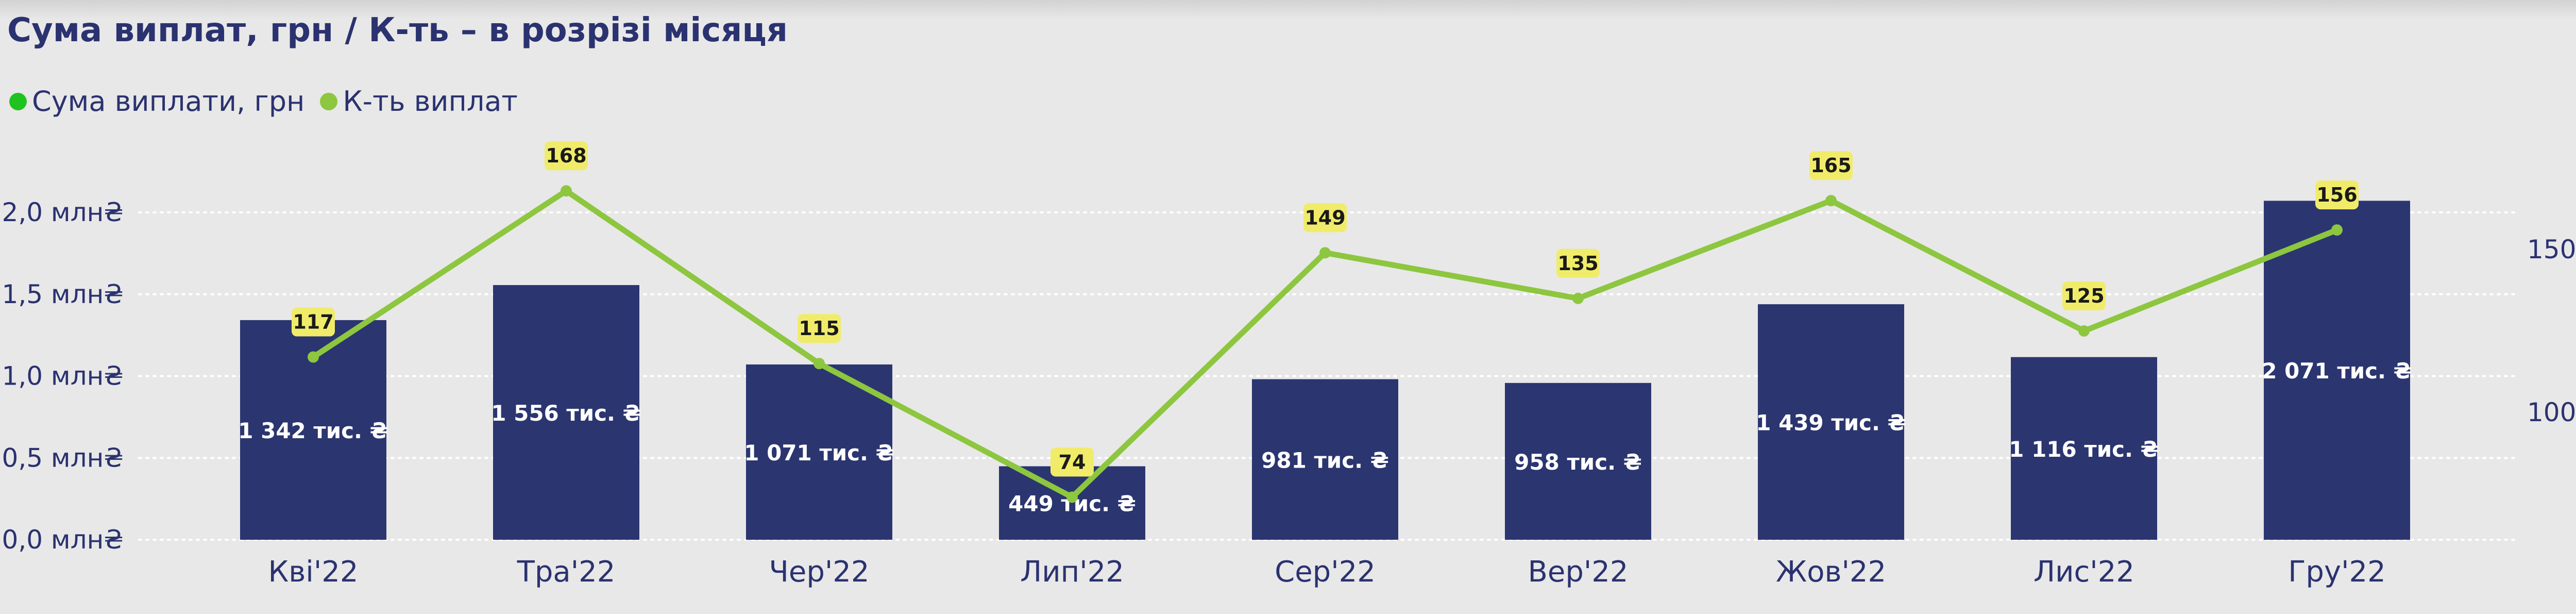 Image resolution: width=2576 pixels, height=614 pixels. I want to click on bar-data-label: 1 439 тис. ₴, so click(1831, 423).